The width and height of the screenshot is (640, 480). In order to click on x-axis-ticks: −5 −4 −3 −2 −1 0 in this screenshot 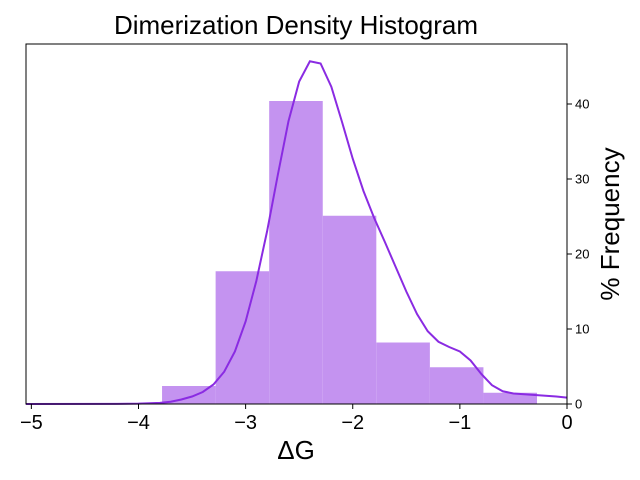, I will do `click(296, 419)`.